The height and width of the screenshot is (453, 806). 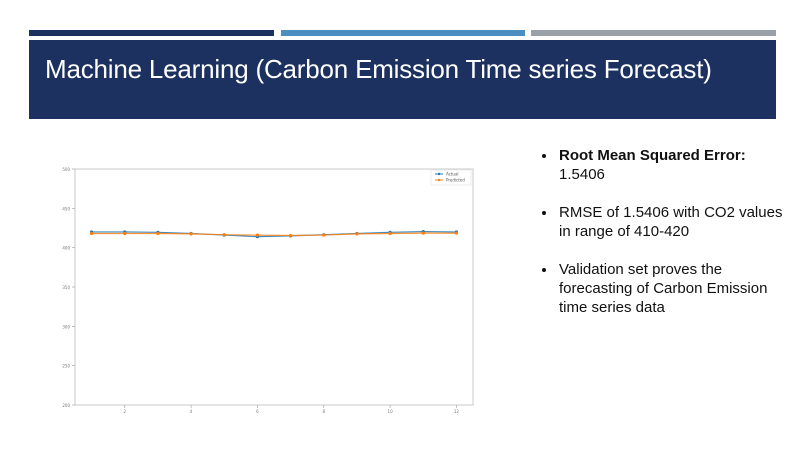 What do you see at coordinates (66, 366) in the screenshot?
I see `y-tick-label: 250` at bounding box center [66, 366].